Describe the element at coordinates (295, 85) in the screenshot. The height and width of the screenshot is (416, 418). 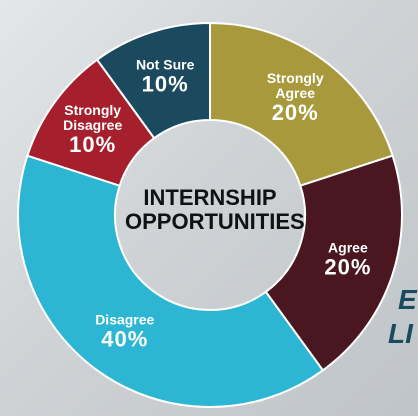
I see `category-label: Strongly Agree` at that location.